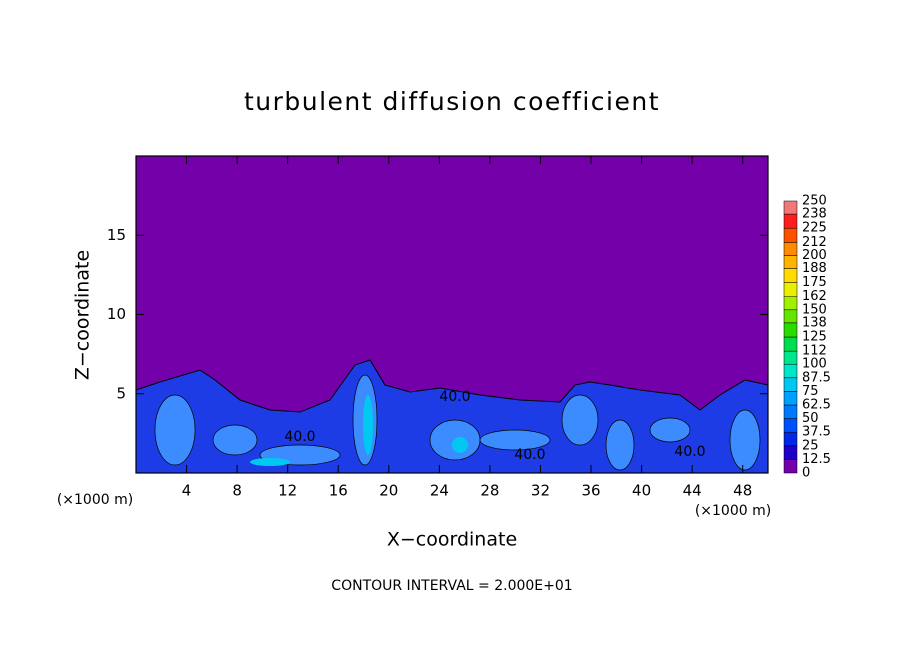 The width and height of the screenshot is (904, 658). What do you see at coordinates (692, 491) in the screenshot?
I see `x-tick-label: 44` at bounding box center [692, 491].